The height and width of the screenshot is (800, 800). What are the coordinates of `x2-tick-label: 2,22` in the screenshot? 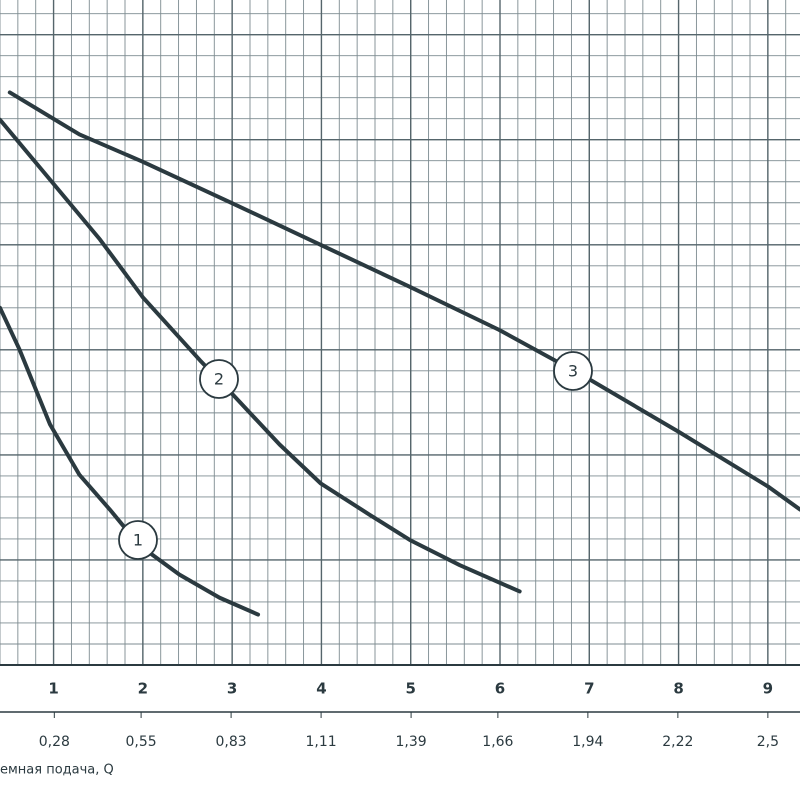 It's located at (677, 742).